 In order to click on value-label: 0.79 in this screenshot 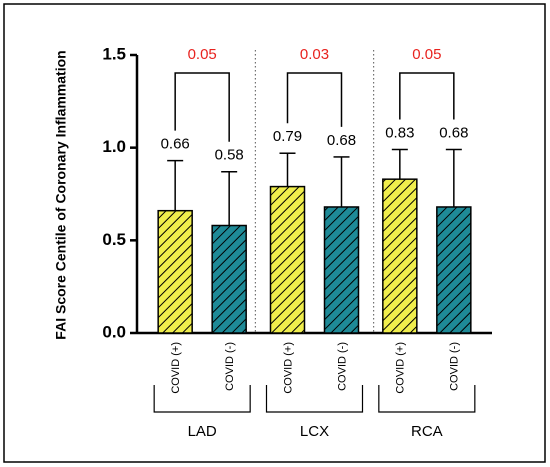, I will do `click(287, 136)`.